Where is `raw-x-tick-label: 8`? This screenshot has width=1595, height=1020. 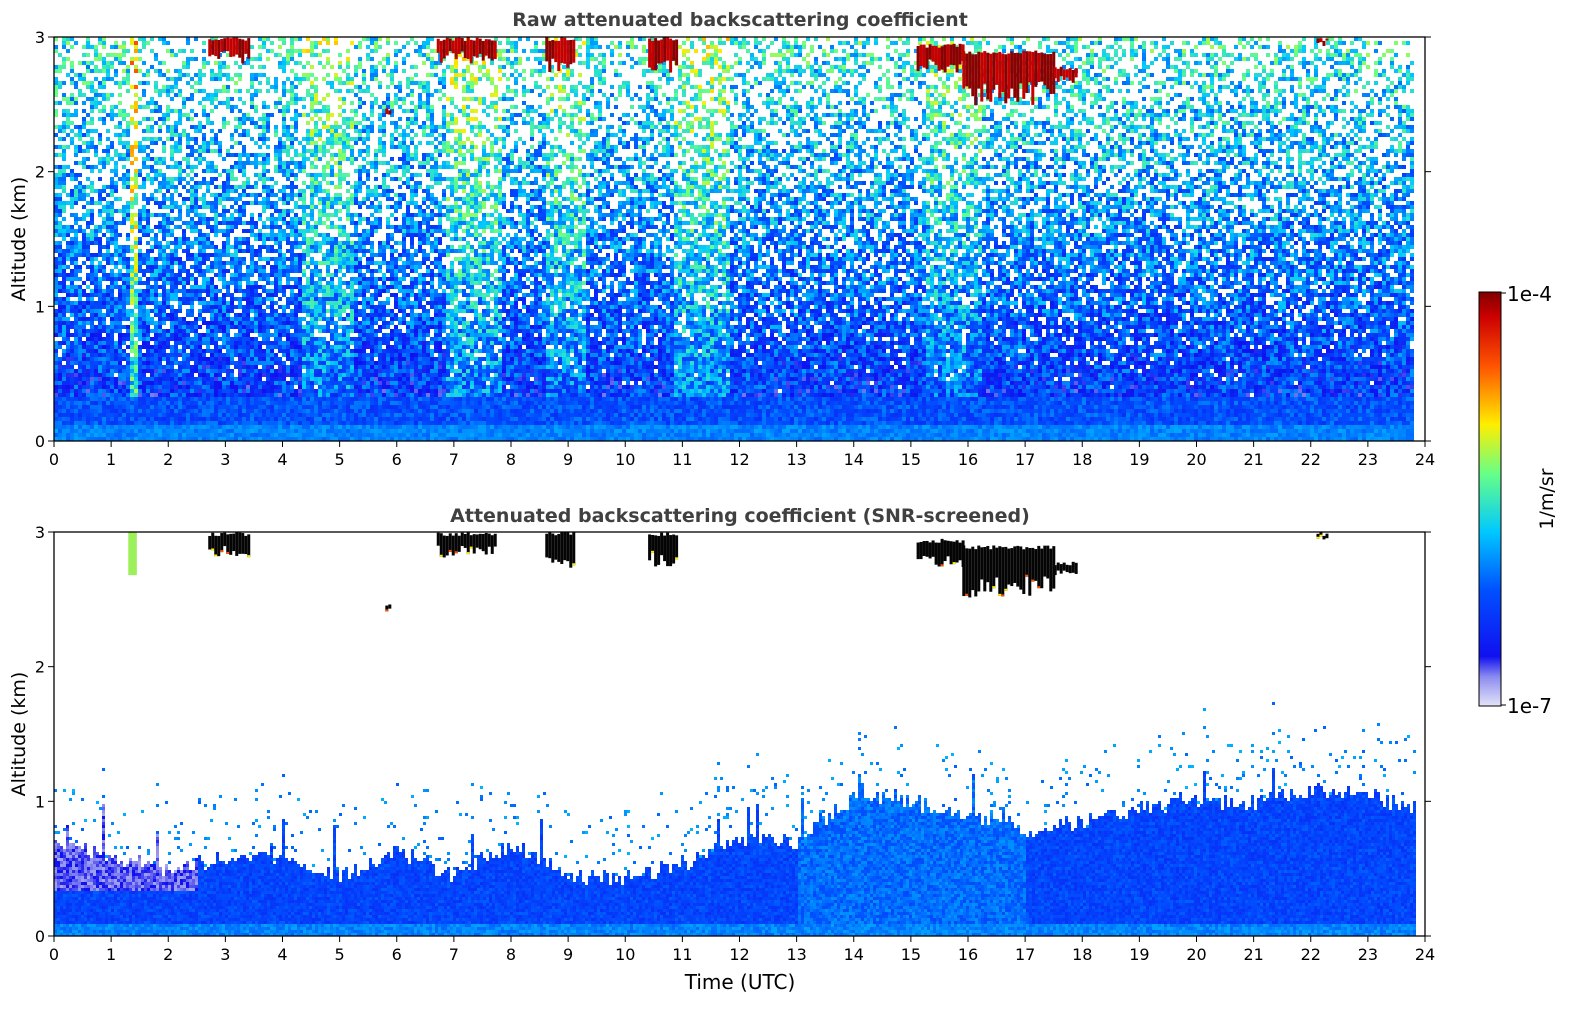
raw-x-tick-label: 8 is located at coordinates (511, 459).